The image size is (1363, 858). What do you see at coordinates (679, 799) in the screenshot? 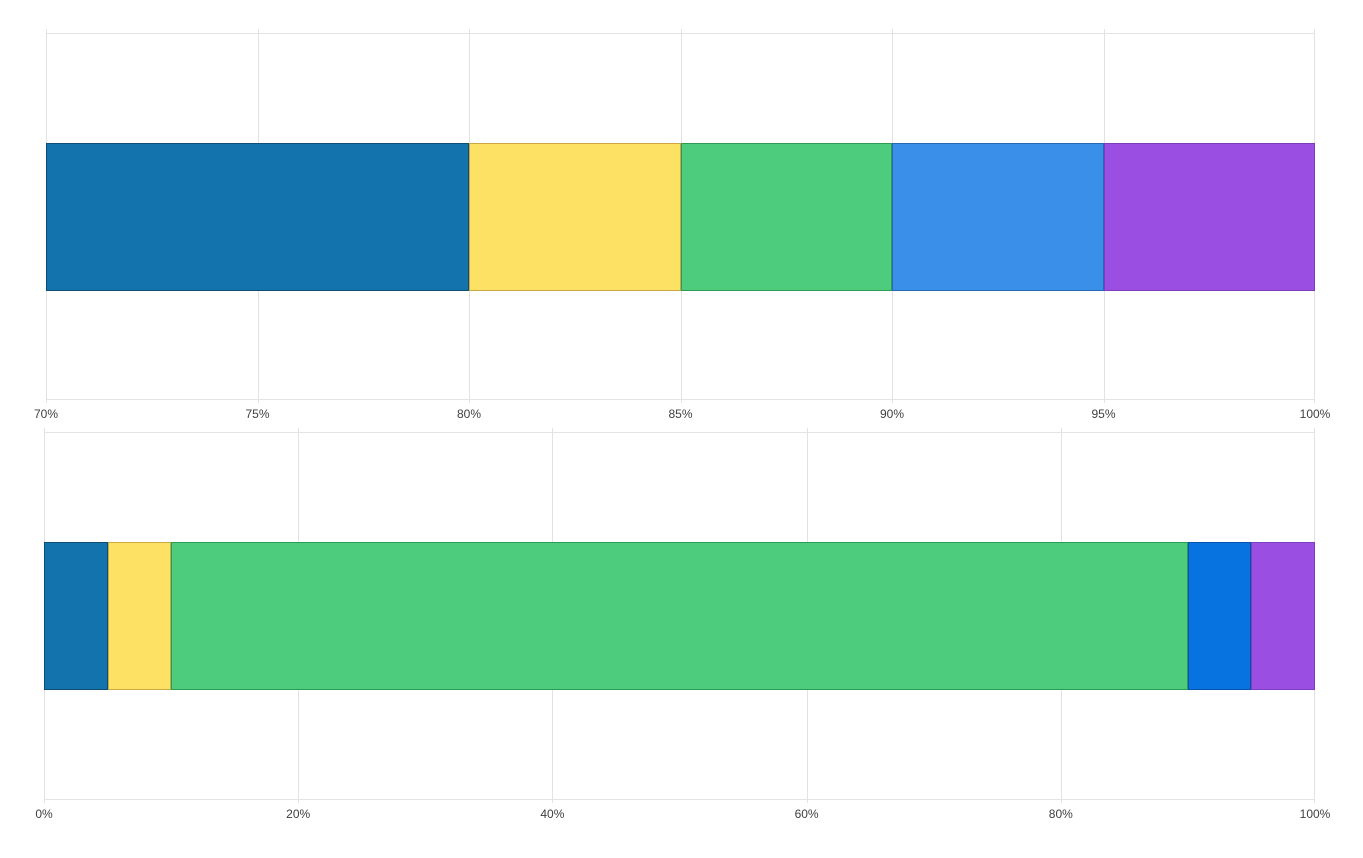
I see `axis-baseline` at bounding box center [679, 799].